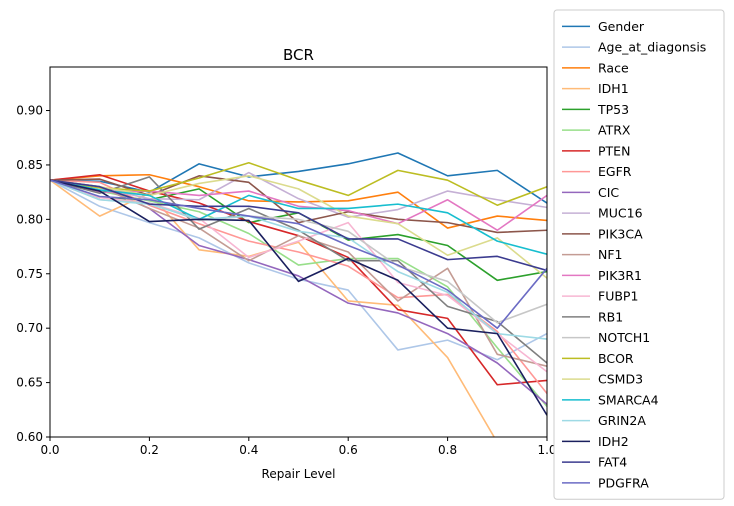 This screenshot has height=506, width=734. I want to click on x-tick-label: 0.4, so click(248, 450).